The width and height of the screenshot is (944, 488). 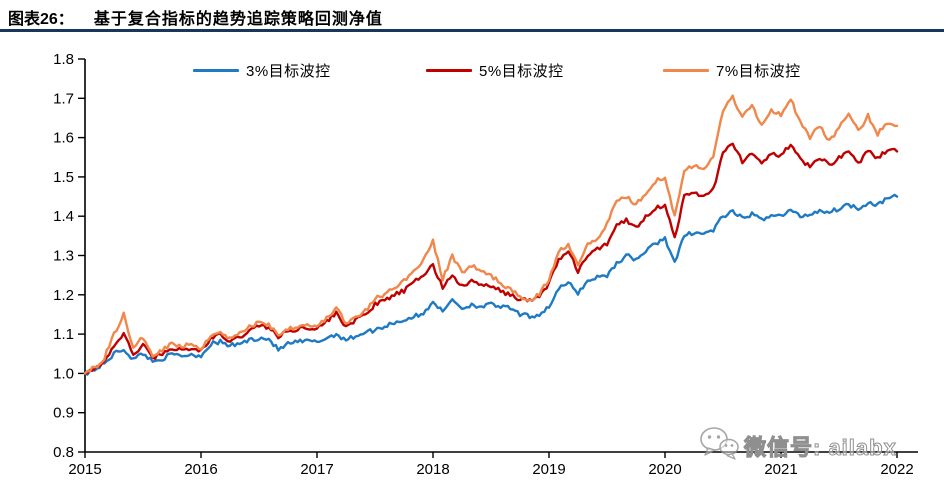 What do you see at coordinates (63, 216) in the screenshot?
I see `y-tick-label: 1.4` at bounding box center [63, 216].